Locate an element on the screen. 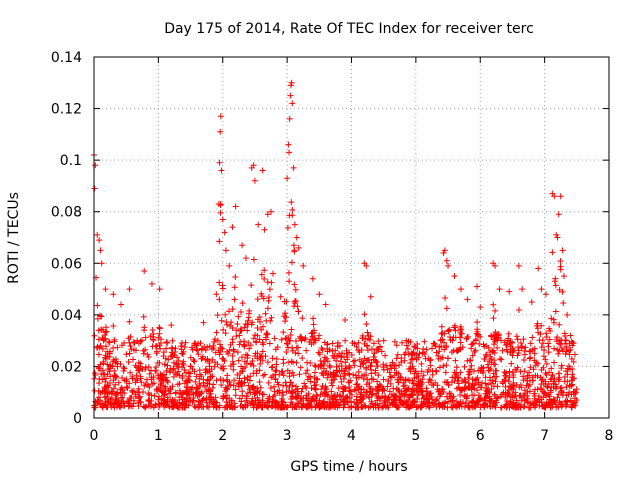  y-tick-label: 0.14 is located at coordinates (66, 58).